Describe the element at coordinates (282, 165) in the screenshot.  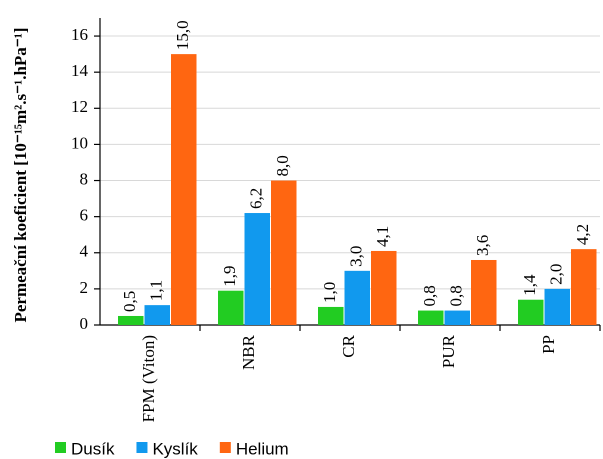
I see `value-label: 8,0` at that location.